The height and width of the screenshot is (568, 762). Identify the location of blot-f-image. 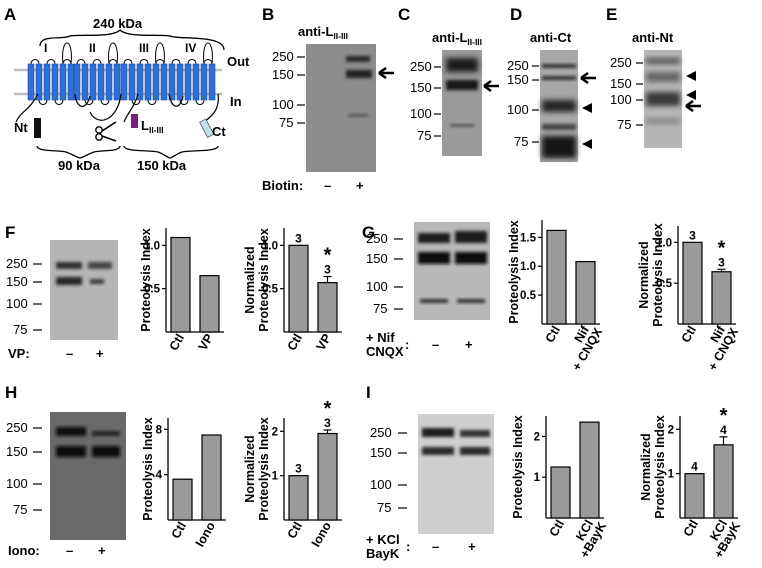
(84, 290).